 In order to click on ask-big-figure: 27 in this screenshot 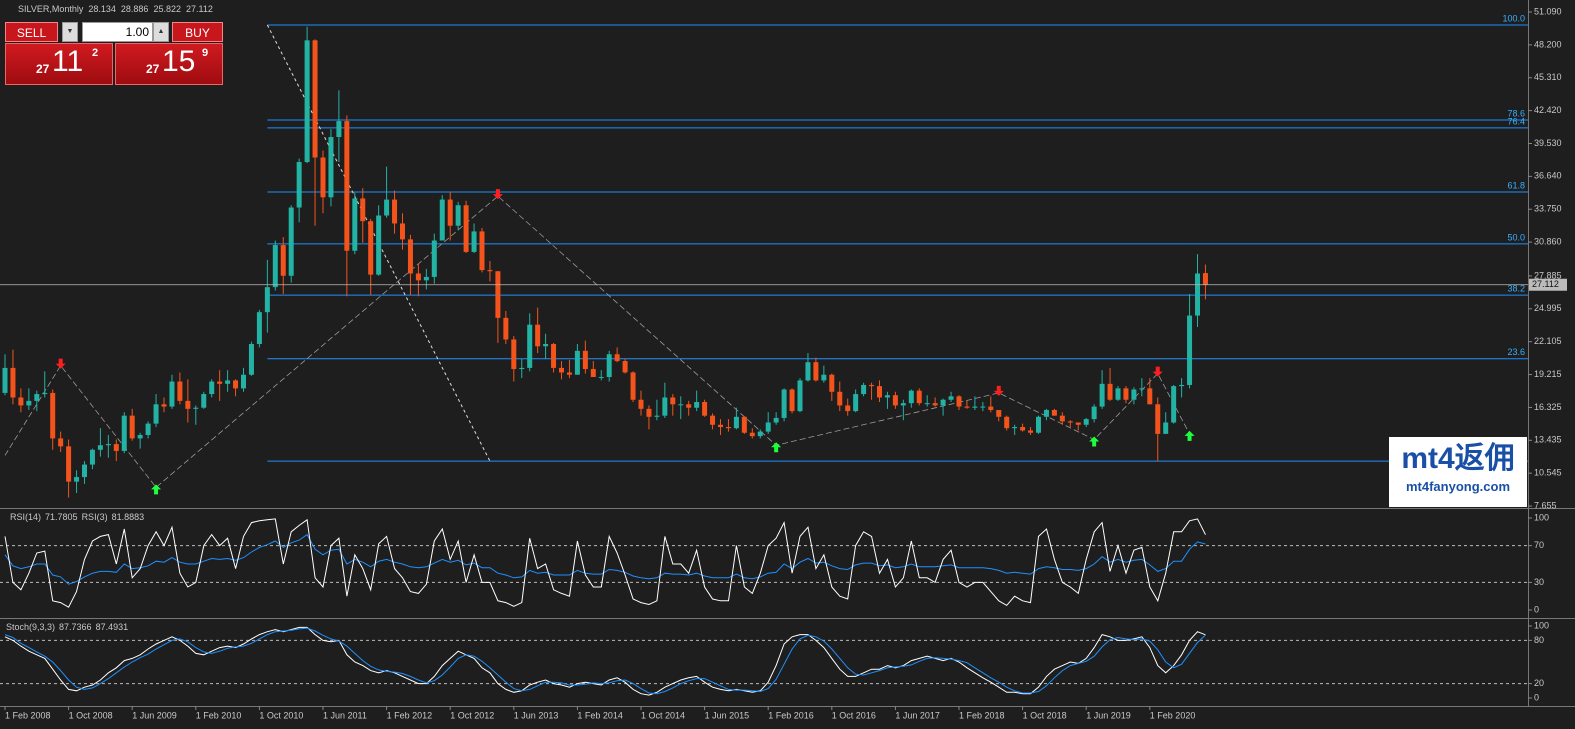, I will do `click(153, 69)`.